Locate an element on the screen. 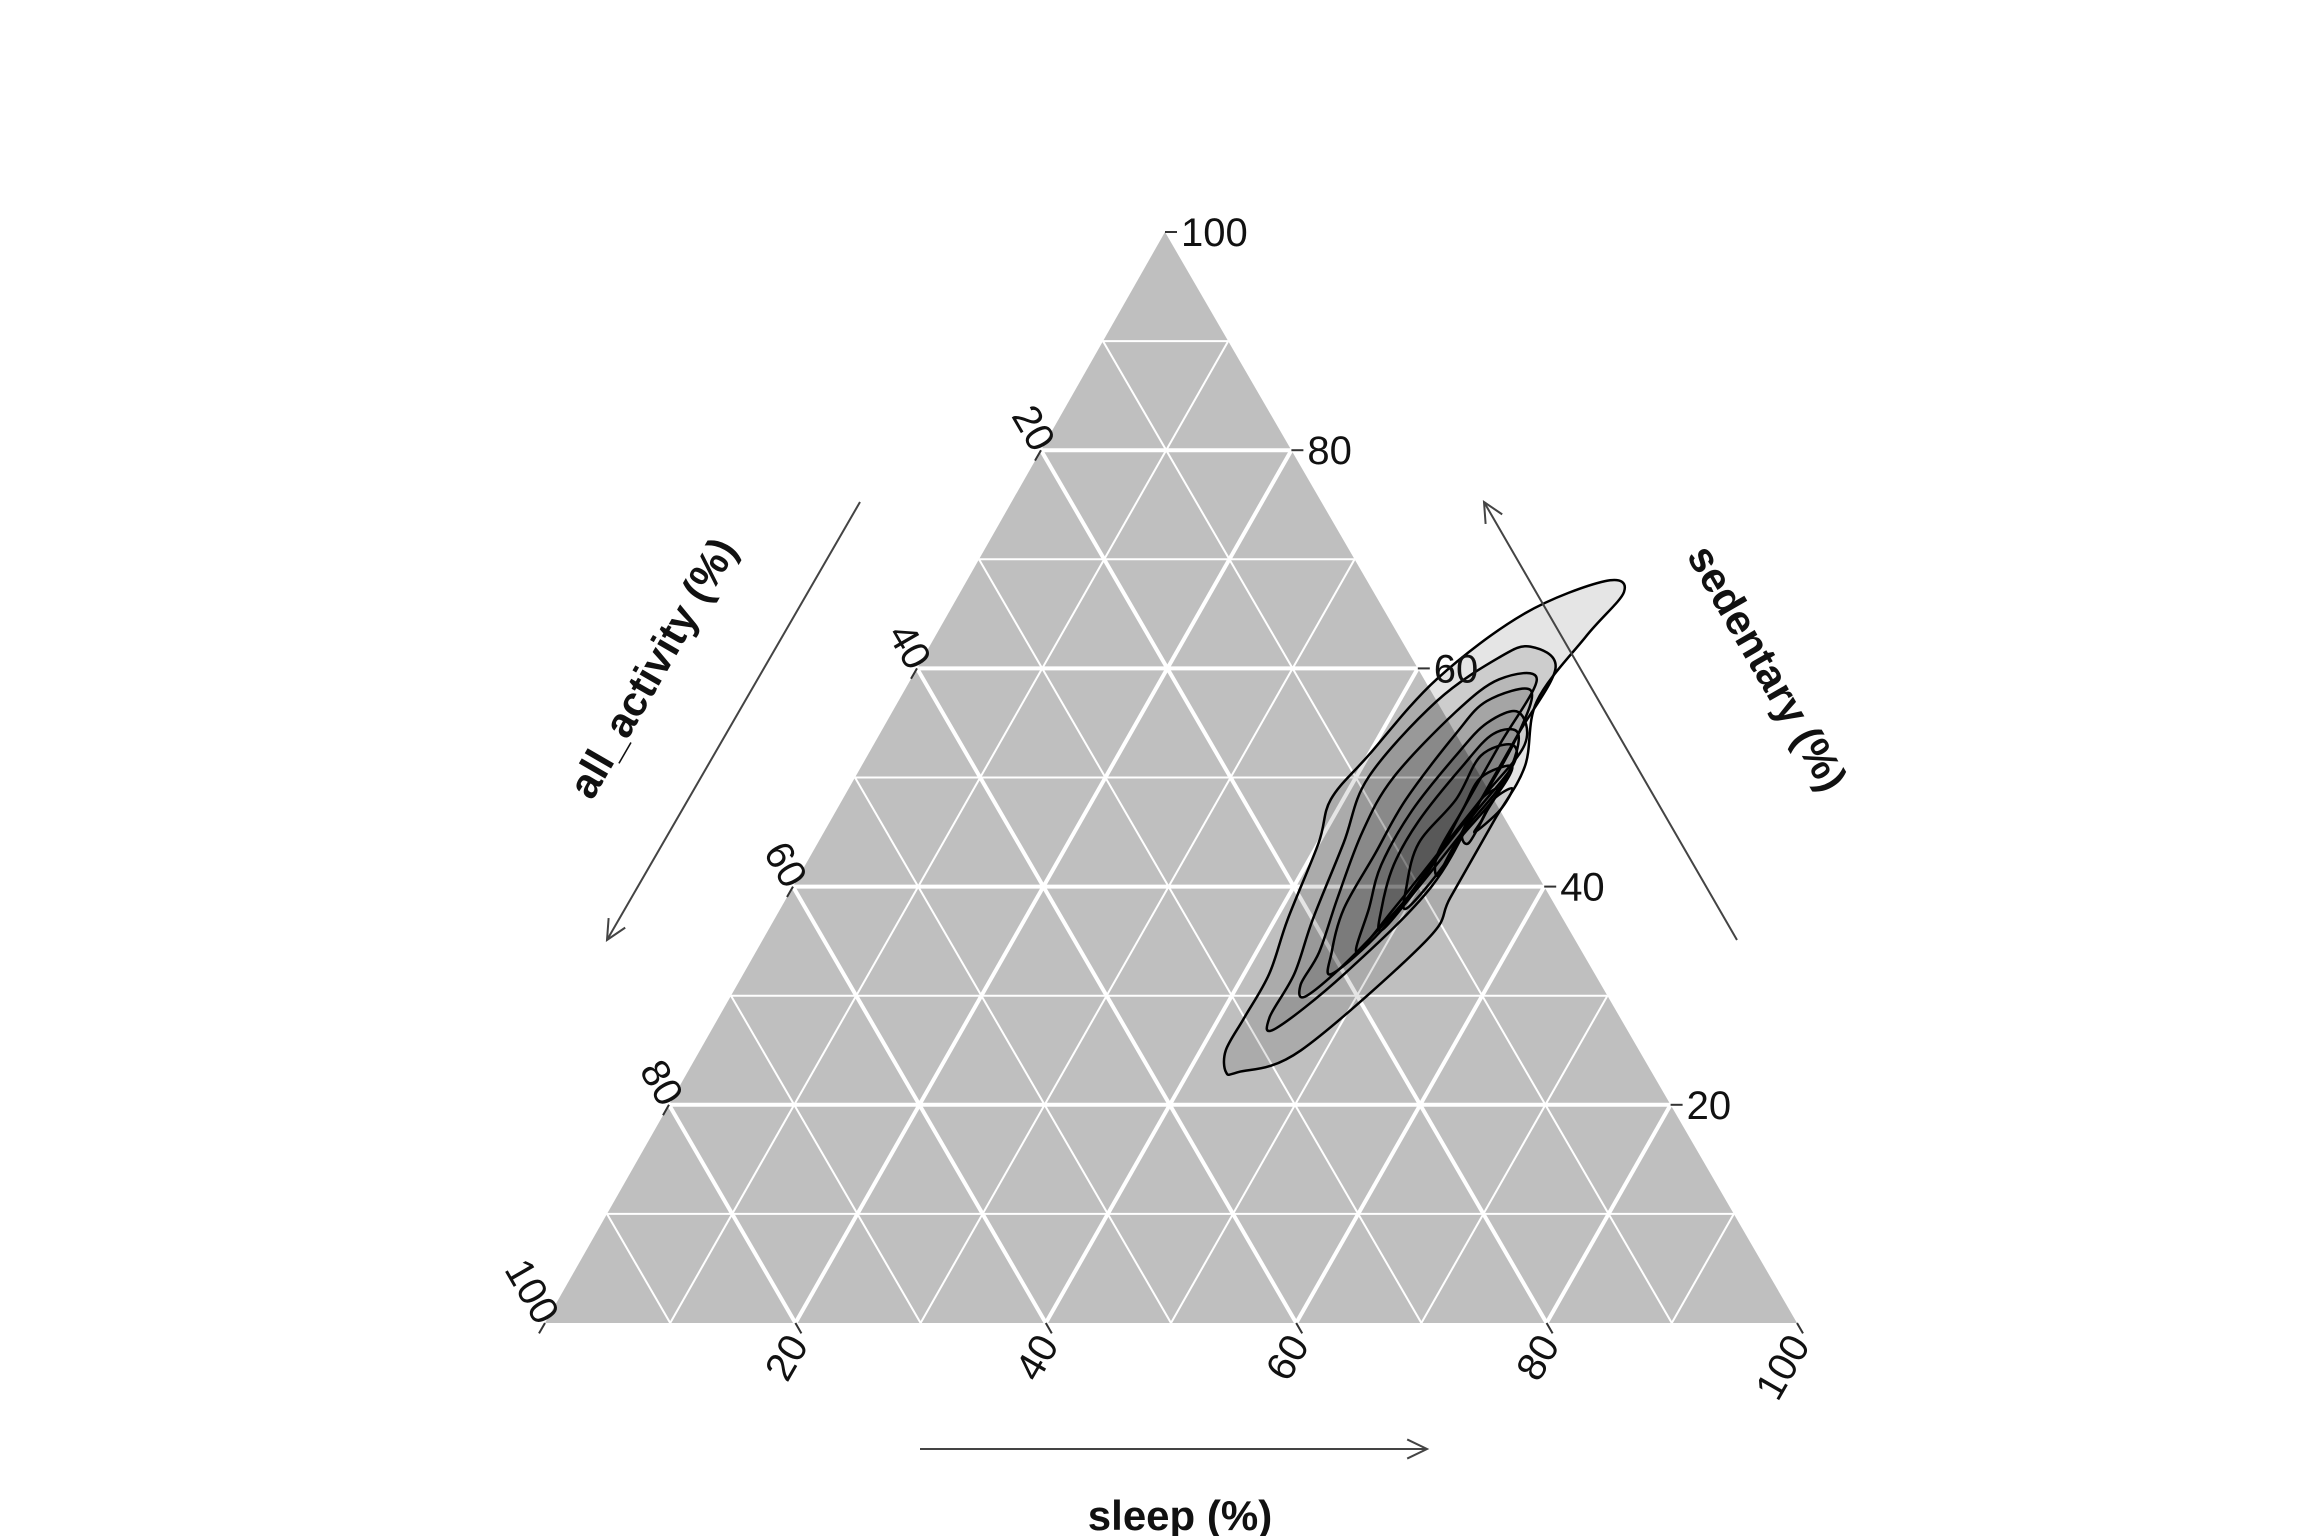 The height and width of the screenshot is (1536, 2304). all-activity-direction-arrow is located at coordinates (733, 721).